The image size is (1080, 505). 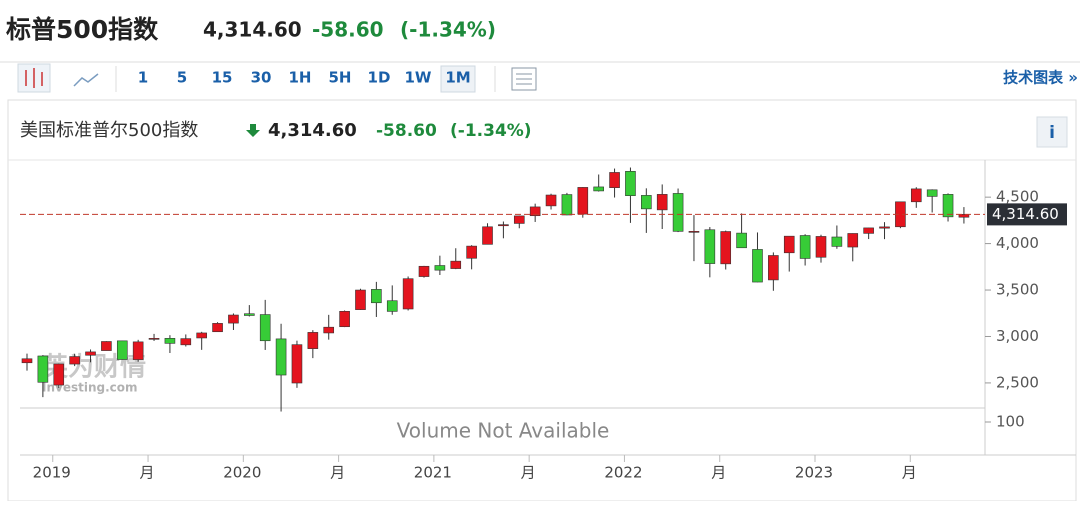 I want to click on x-tick-label: 2021, so click(x=433, y=473).